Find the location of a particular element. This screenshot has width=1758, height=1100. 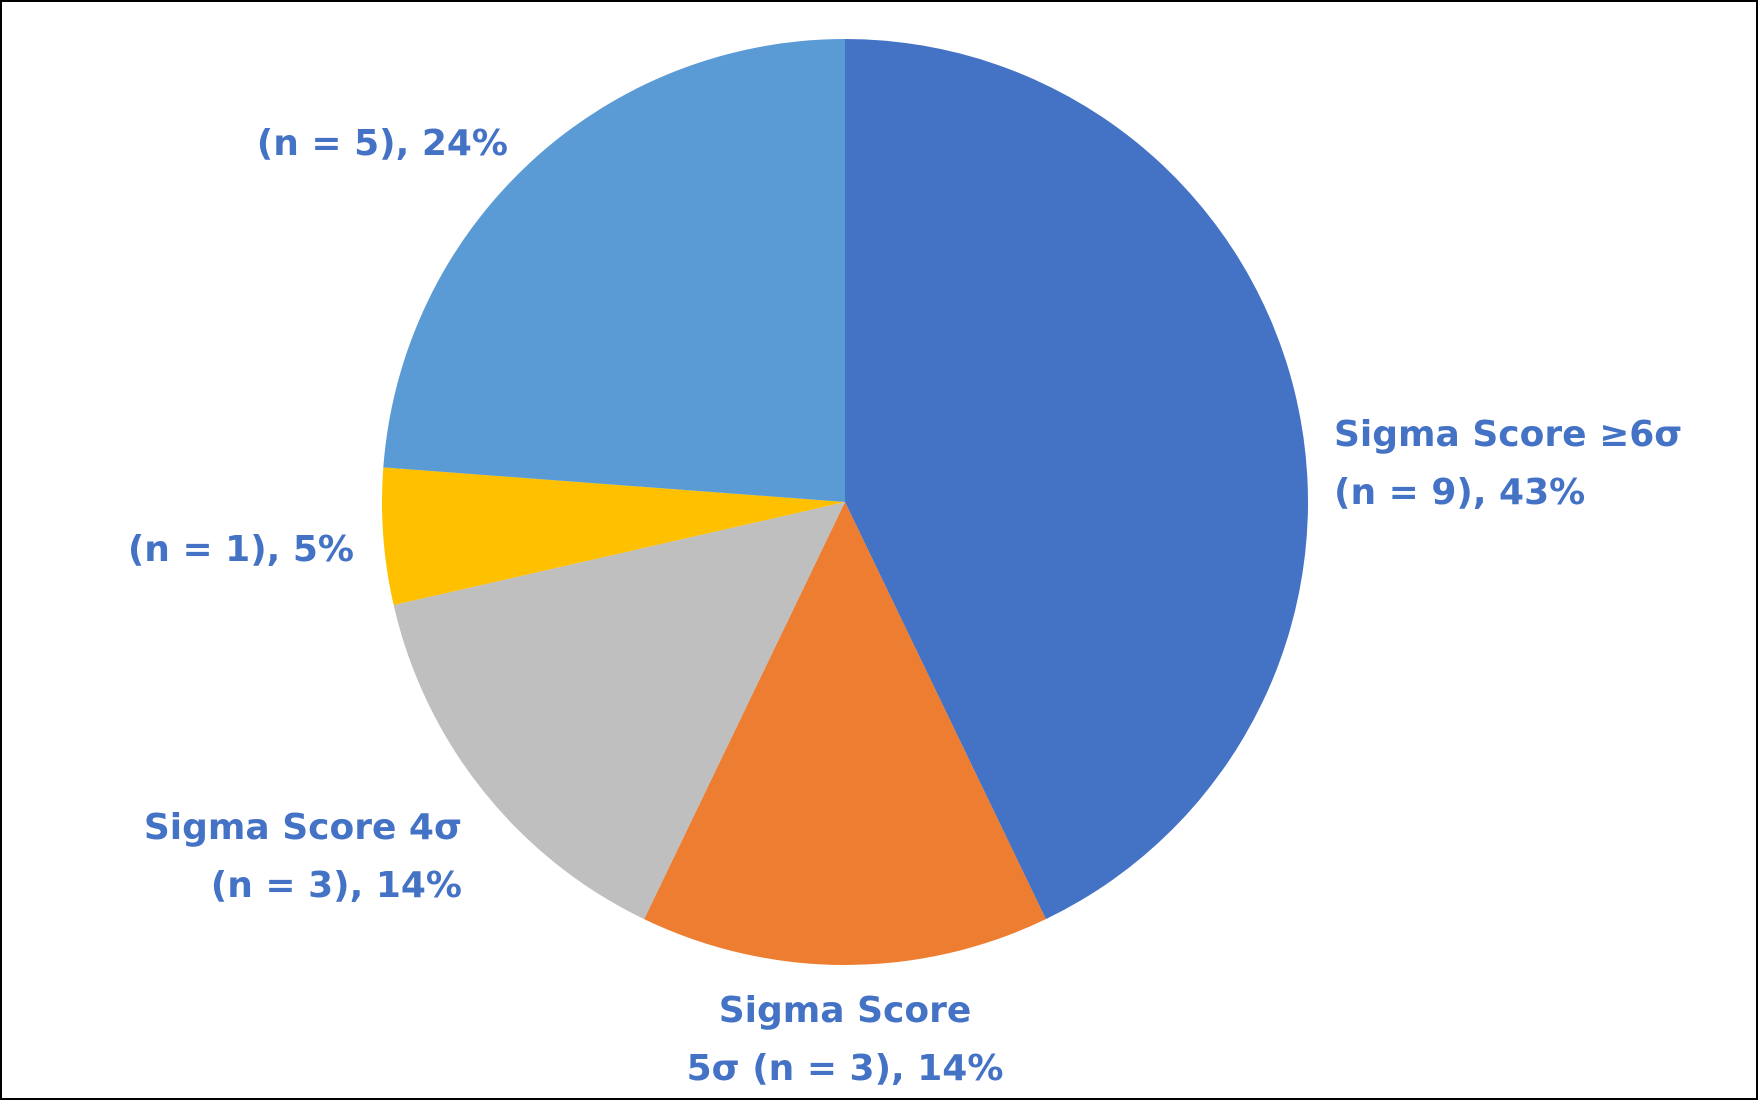

slice-label-line: (n = 9), 43% is located at coordinates (1459, 492).